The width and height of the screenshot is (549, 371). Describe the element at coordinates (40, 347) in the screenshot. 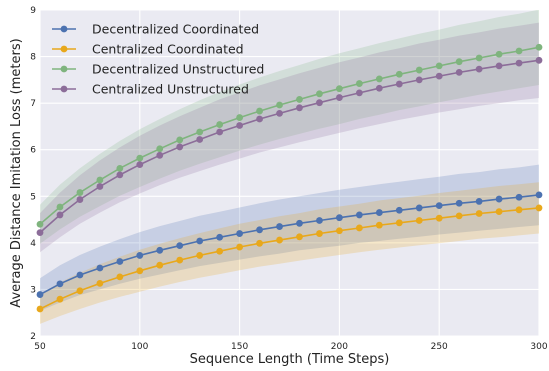

I see `x-tick-label: 50` at that location.